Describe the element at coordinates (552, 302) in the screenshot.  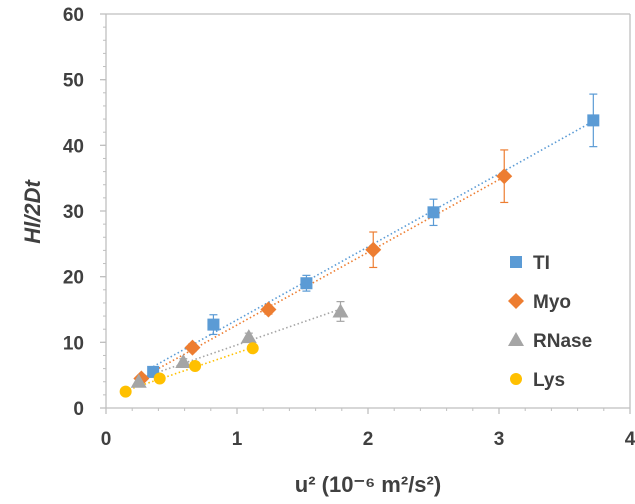
I see `legend-label-myo: Myo` at that location.